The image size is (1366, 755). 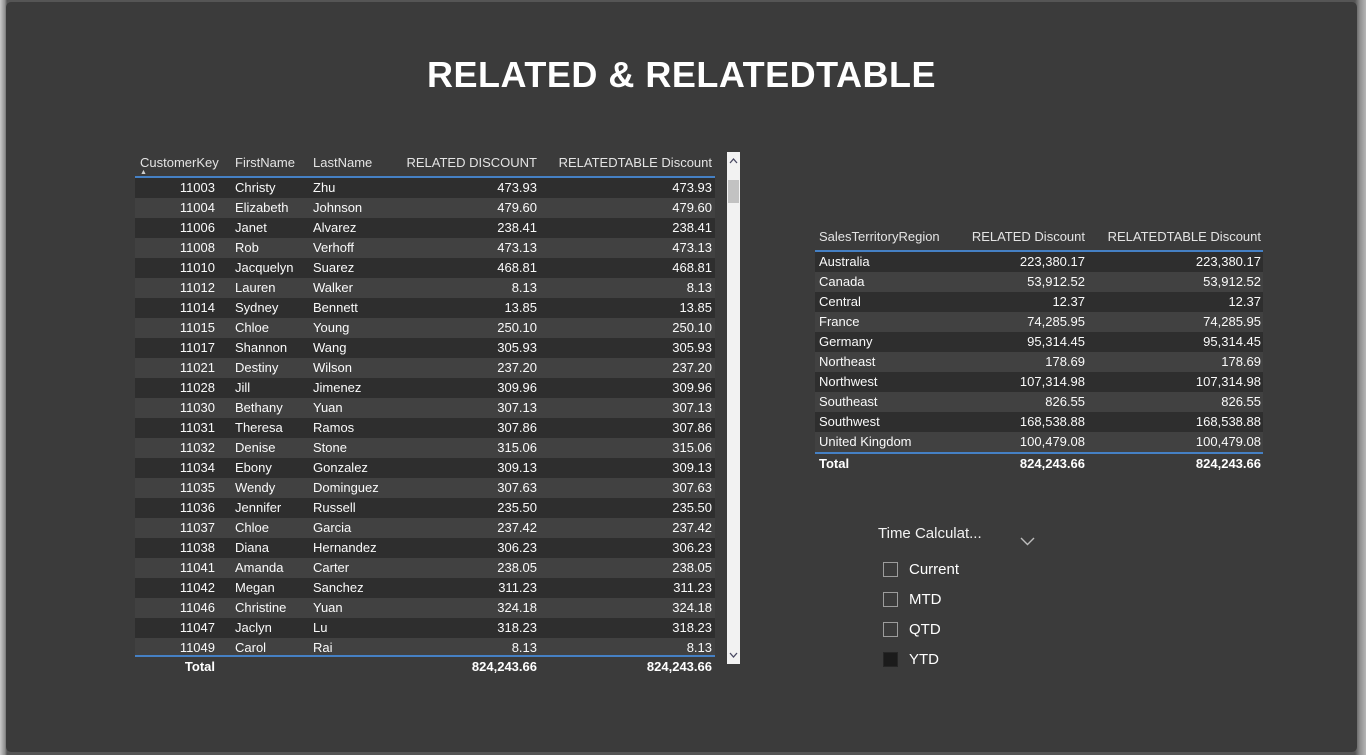 What do you see at coordinates (425, 328) in the screenshot?
I see `table-row: 11015 Chloe Young 250.10 250.10` at bounding box center [425, 328].